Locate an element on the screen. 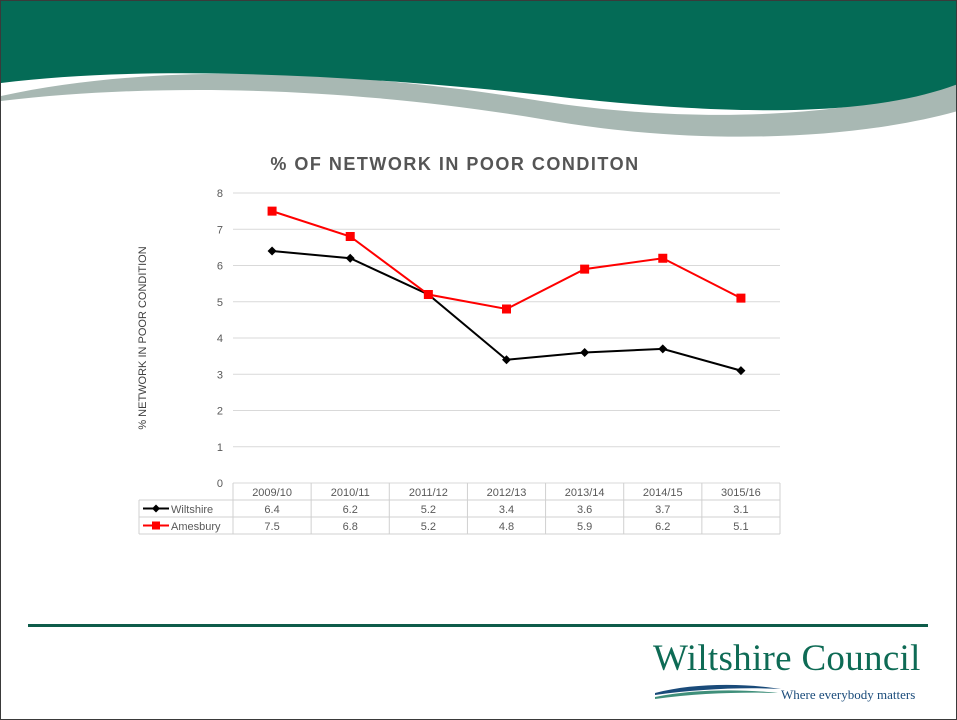  table-value: 5.9 is located at coordinates (584, 527).